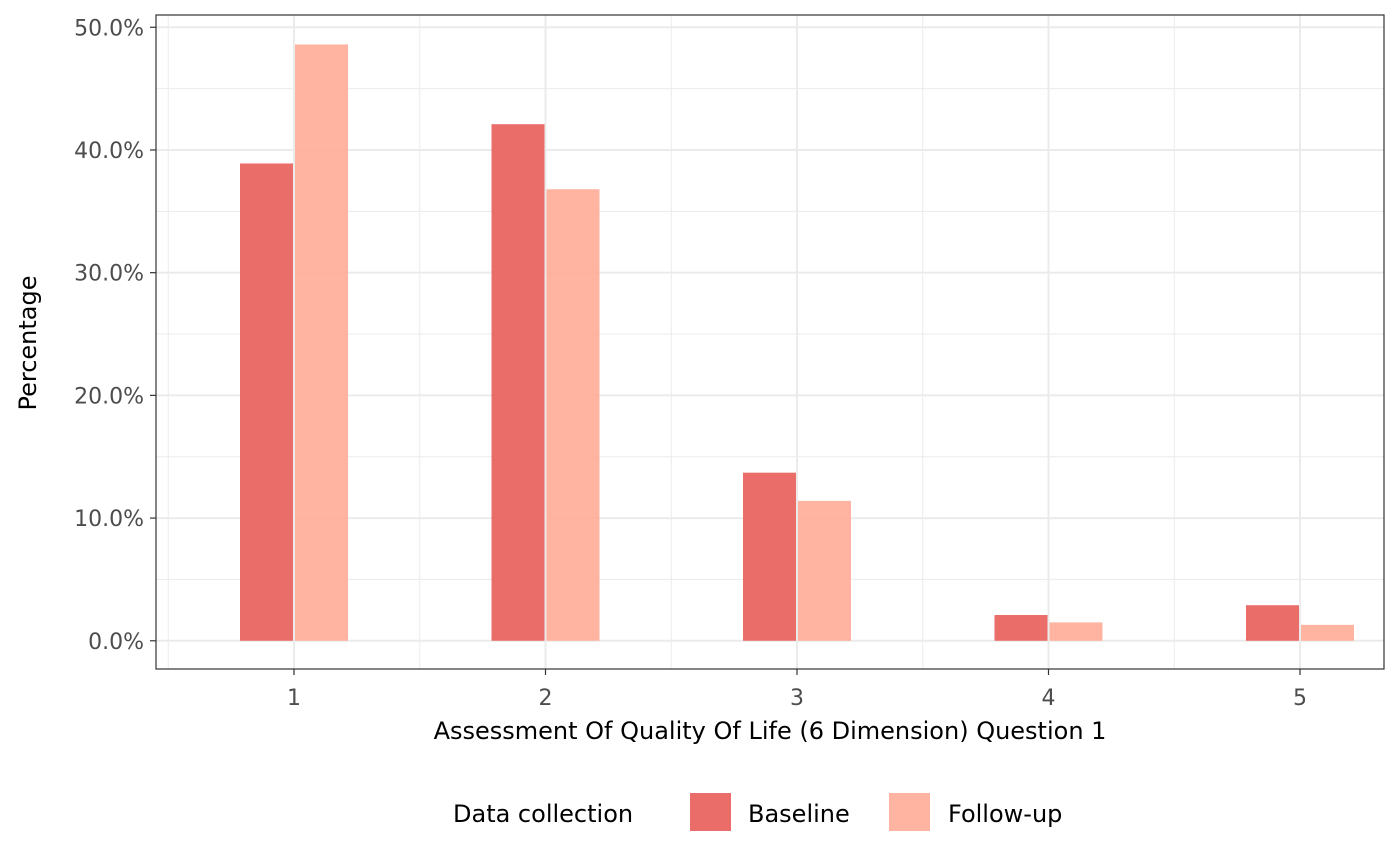 This screenshot has height=865, width=1400. What do you see at coordinates (109, 28) in the screenshot?
I see `y-tick-label: 50.0%` at bounding box center [109, 28].